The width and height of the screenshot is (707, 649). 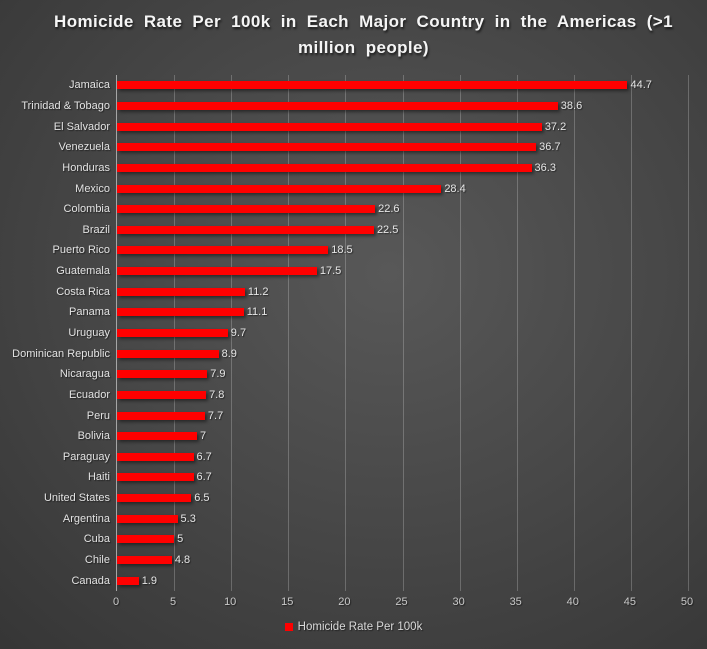 What do you see at coordinates (89, 312) in the screenshot?
I see `category-label: Panama` at bounding box center [89, 312].